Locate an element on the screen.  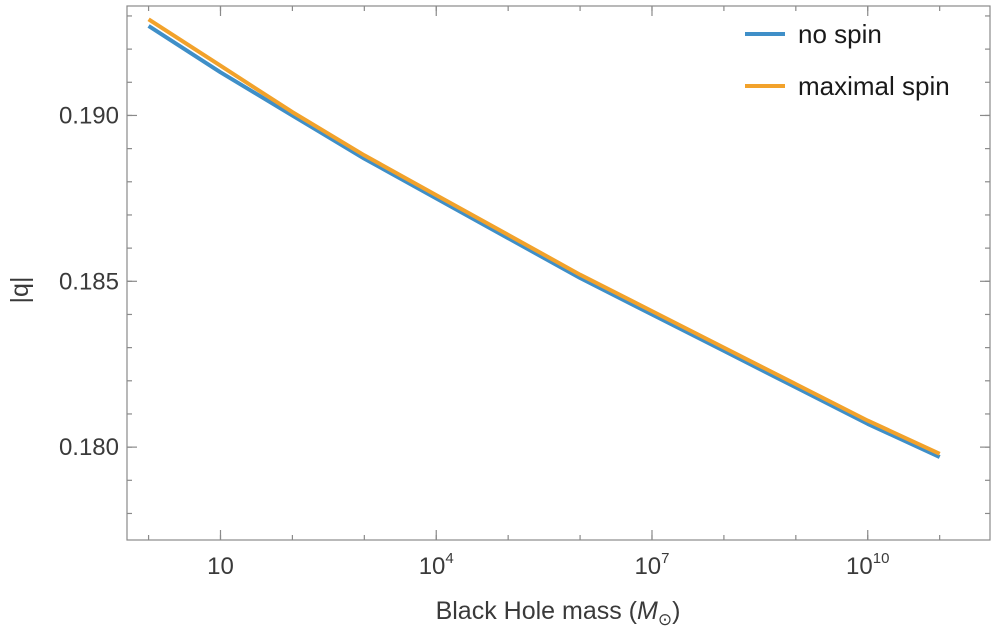
legend-label-maximal-spin: maximal spin is located at coordinates (874, 86).